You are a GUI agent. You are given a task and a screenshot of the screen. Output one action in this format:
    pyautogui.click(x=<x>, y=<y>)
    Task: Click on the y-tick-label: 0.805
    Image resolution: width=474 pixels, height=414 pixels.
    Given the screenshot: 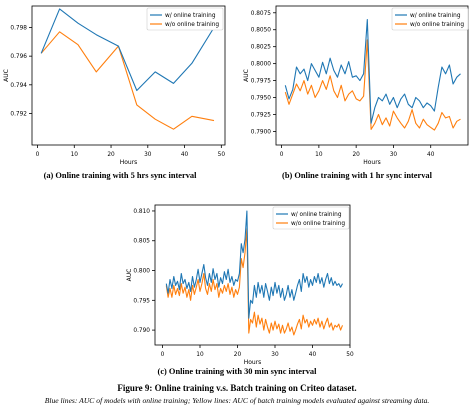 What is the action you would take?
    pyautogui.click(x=141, y=242)
    